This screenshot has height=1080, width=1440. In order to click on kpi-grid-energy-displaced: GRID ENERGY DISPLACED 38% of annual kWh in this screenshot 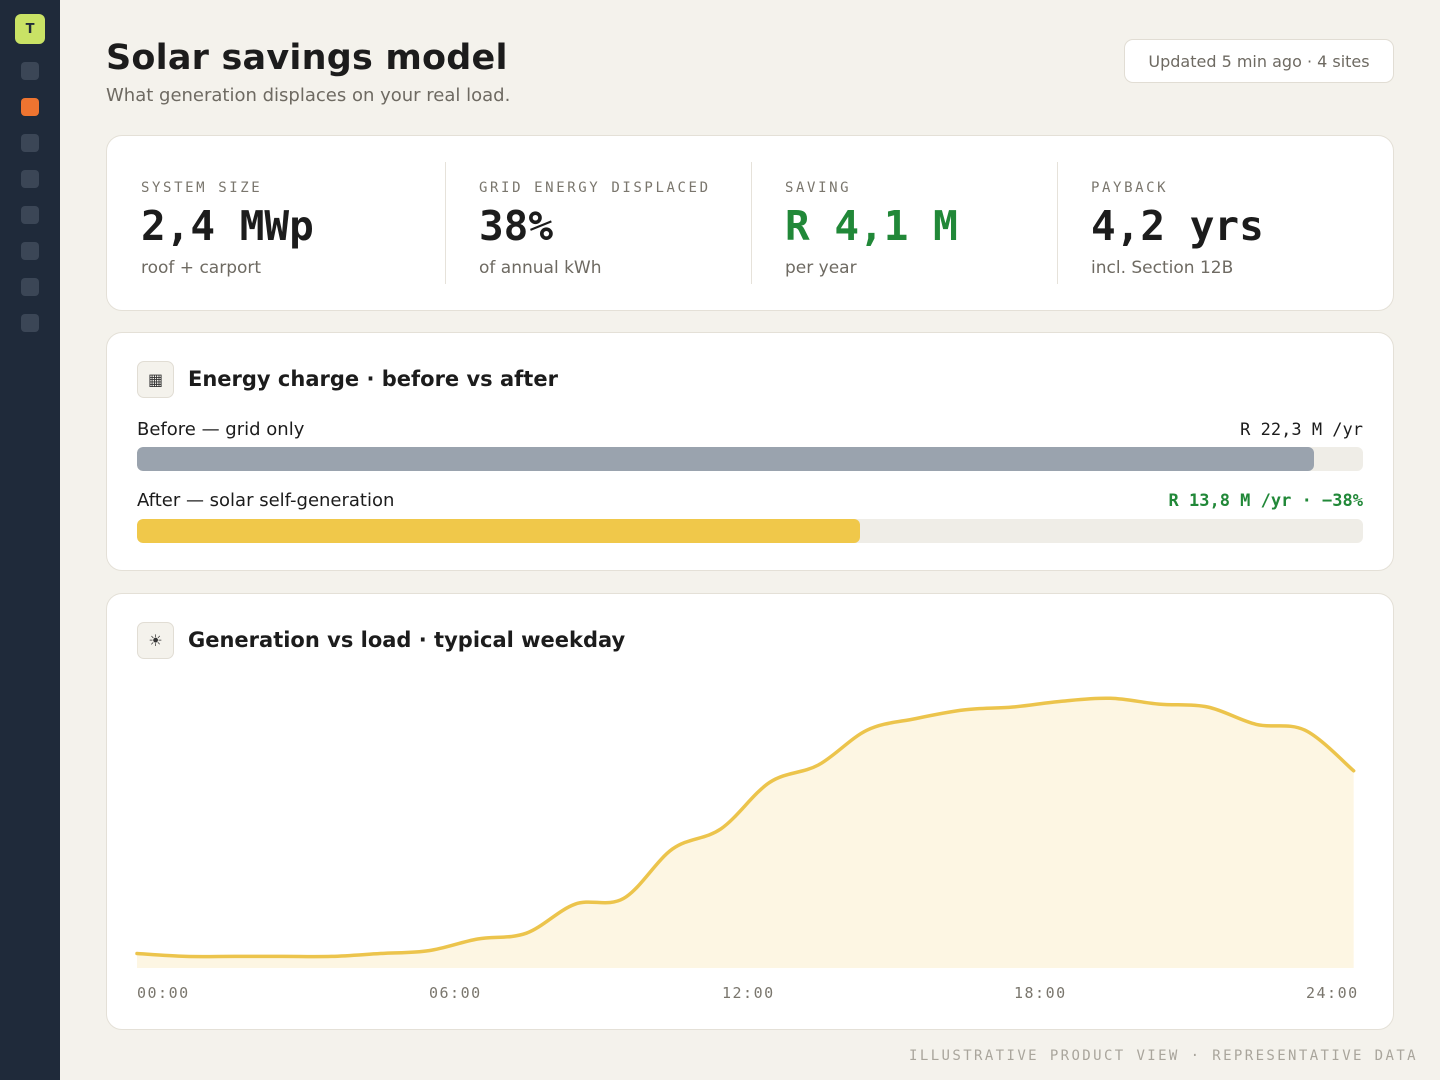, I will do `click(614, 223)`.